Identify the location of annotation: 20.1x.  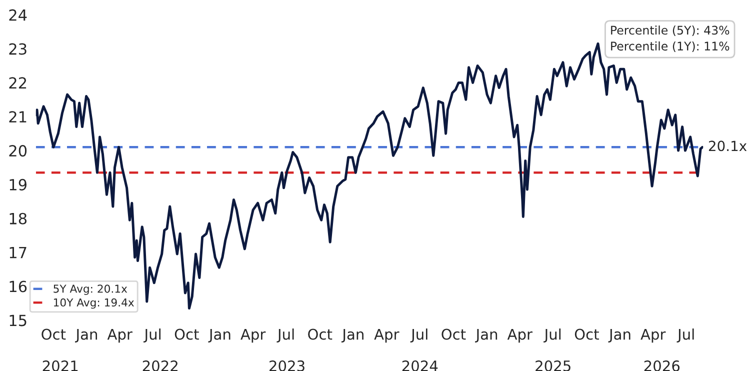
(727, 146).